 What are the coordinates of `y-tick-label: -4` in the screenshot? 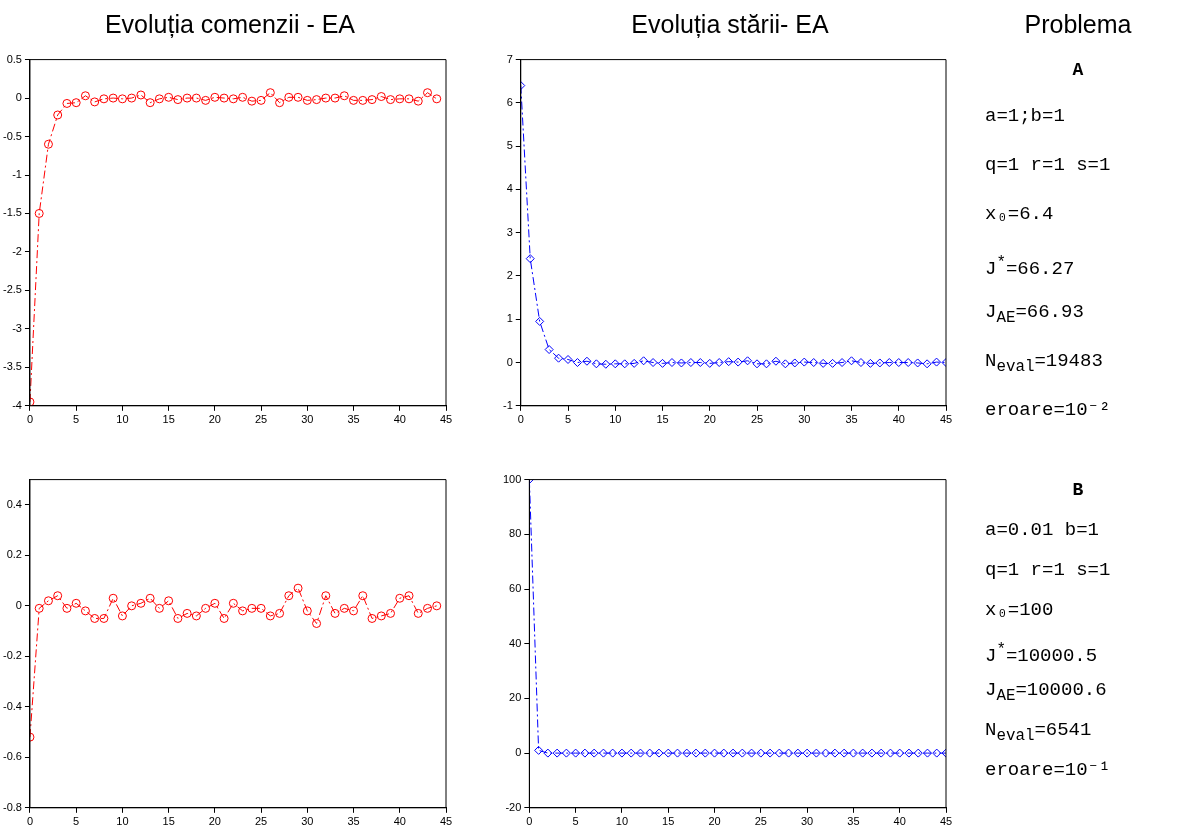 It's located at (17, 404).